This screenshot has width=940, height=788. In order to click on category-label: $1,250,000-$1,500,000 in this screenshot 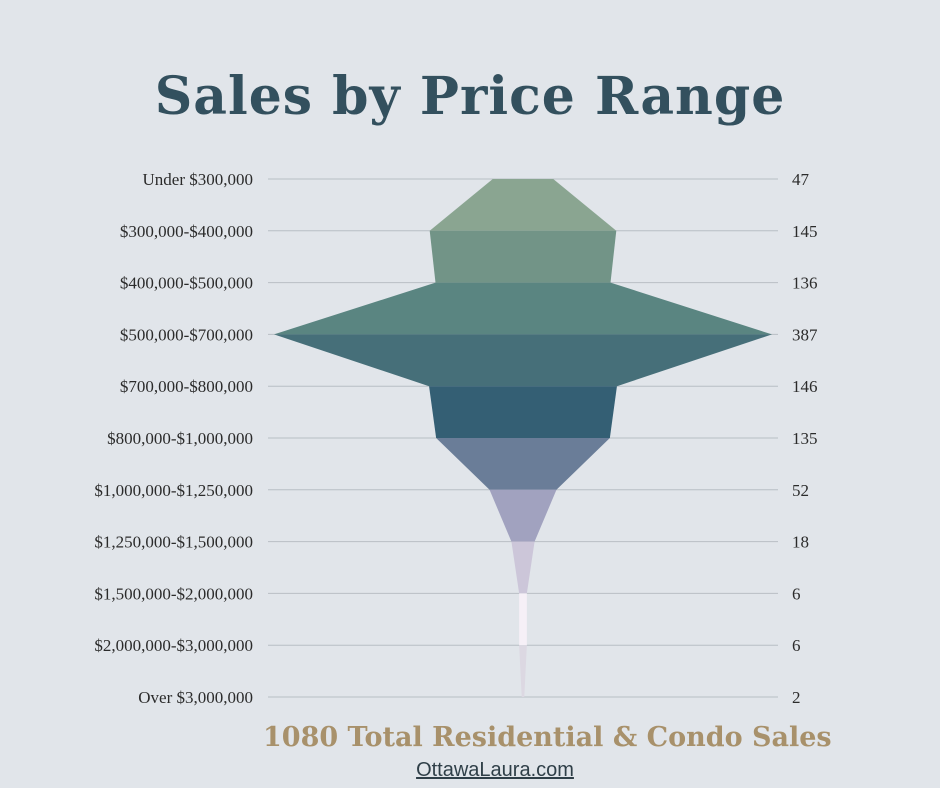, I will do `click(173, 542)`.